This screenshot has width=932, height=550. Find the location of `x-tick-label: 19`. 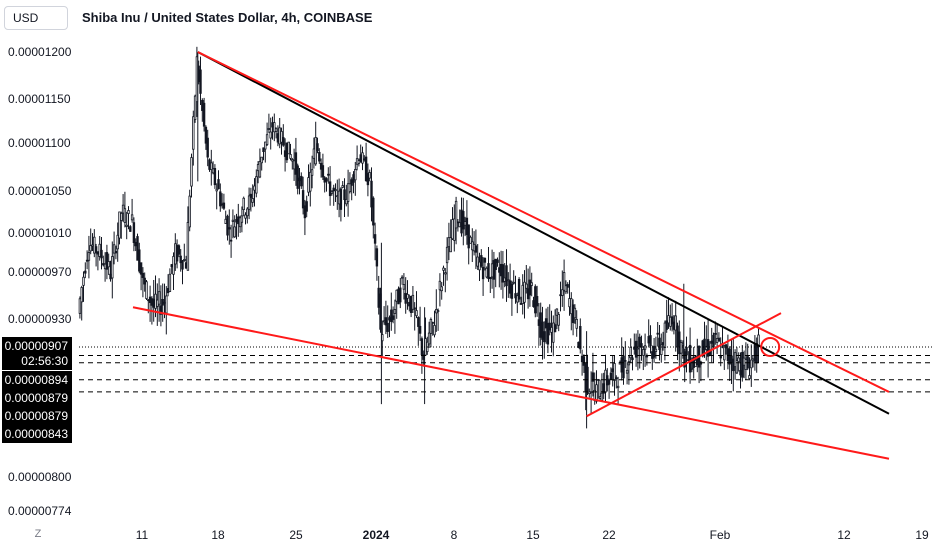

x-tick-label: 19 is located at coordinates (922, 535).